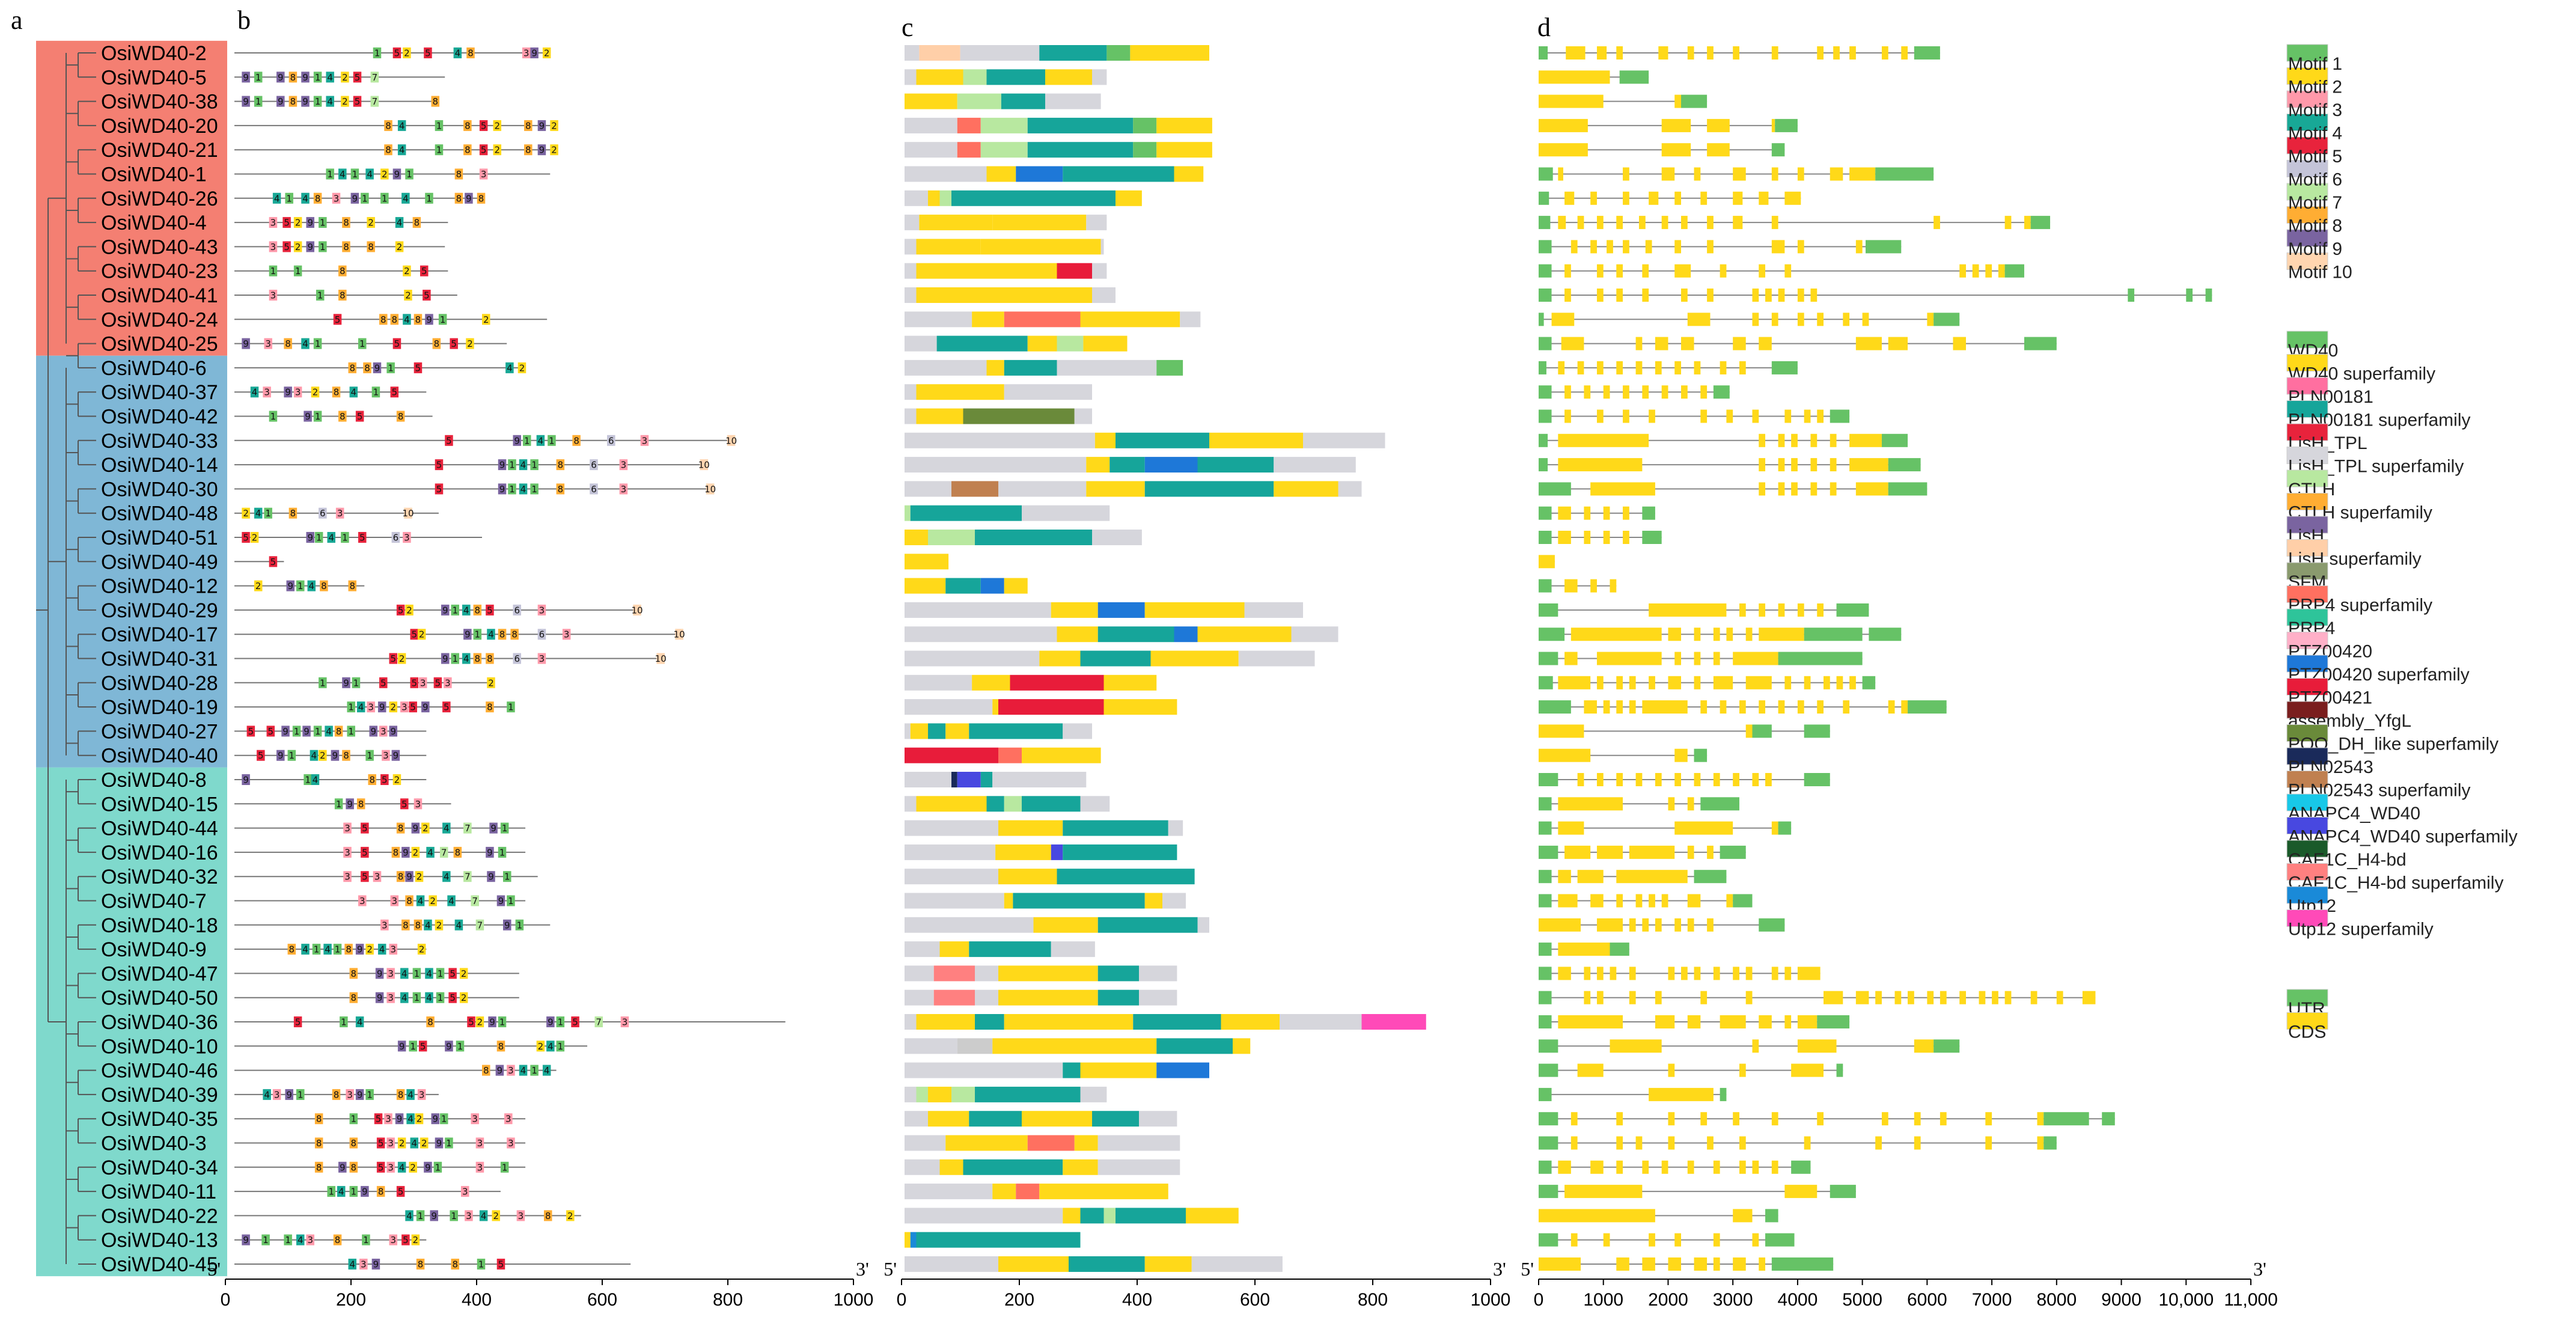  I want to click on motif-number: 6, so click(611, 440).